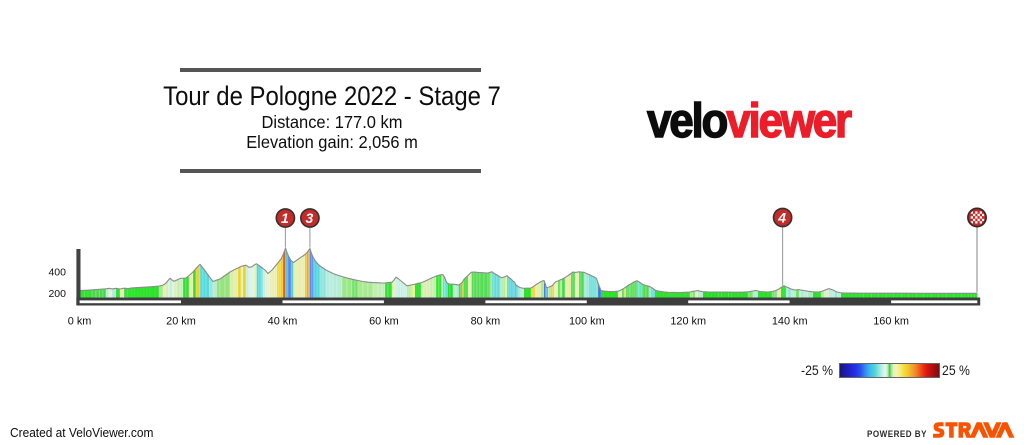 The image size is (1024, 445). I want to click on svg-text: 3, so click(310, 218).